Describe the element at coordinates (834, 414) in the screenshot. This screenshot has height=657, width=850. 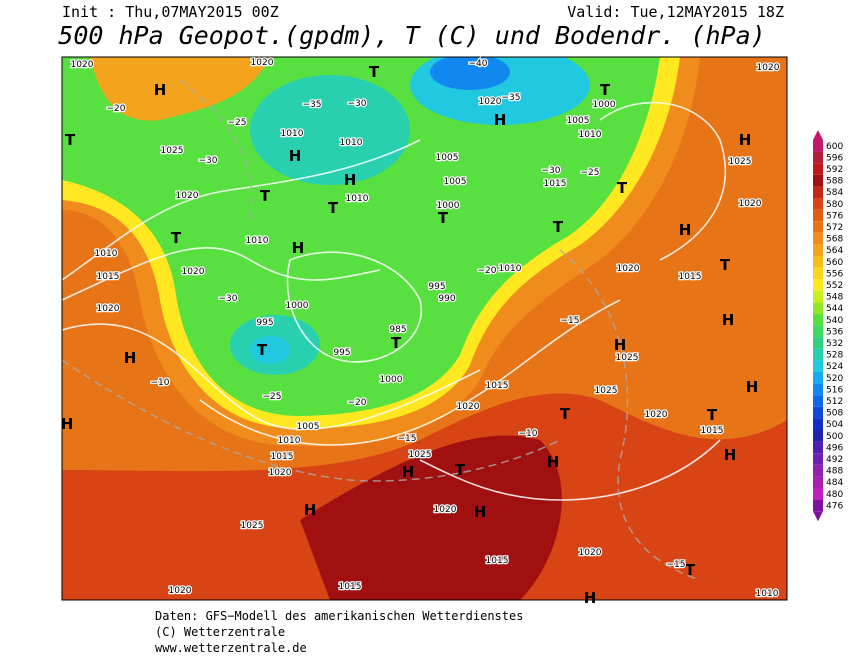
I see `colorbar-label: 508` at that location.